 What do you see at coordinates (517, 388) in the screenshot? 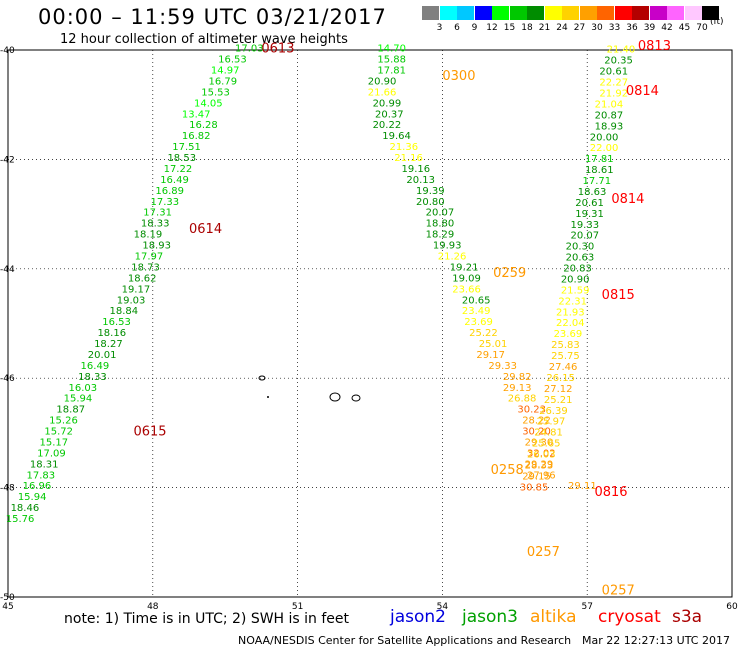
I see `altika-data-point: 29.13` at bounding box center [517, 388].